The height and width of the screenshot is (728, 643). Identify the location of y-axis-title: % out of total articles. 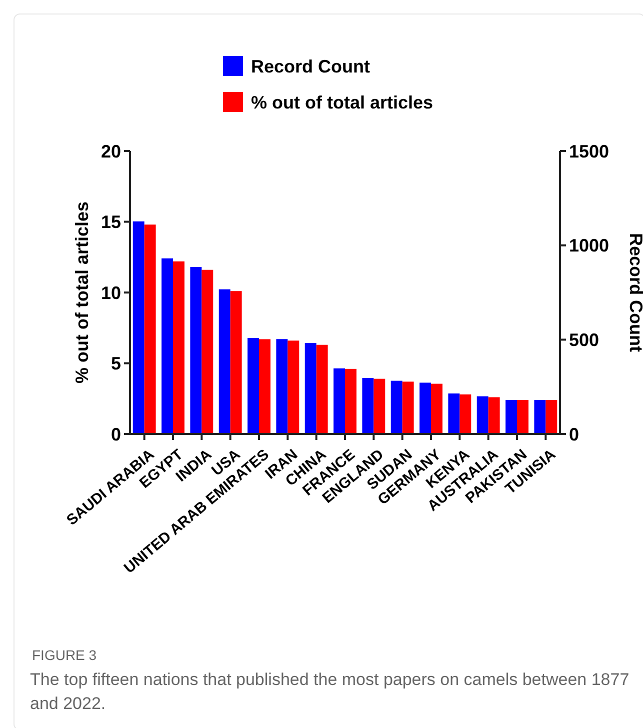
(82, 292).